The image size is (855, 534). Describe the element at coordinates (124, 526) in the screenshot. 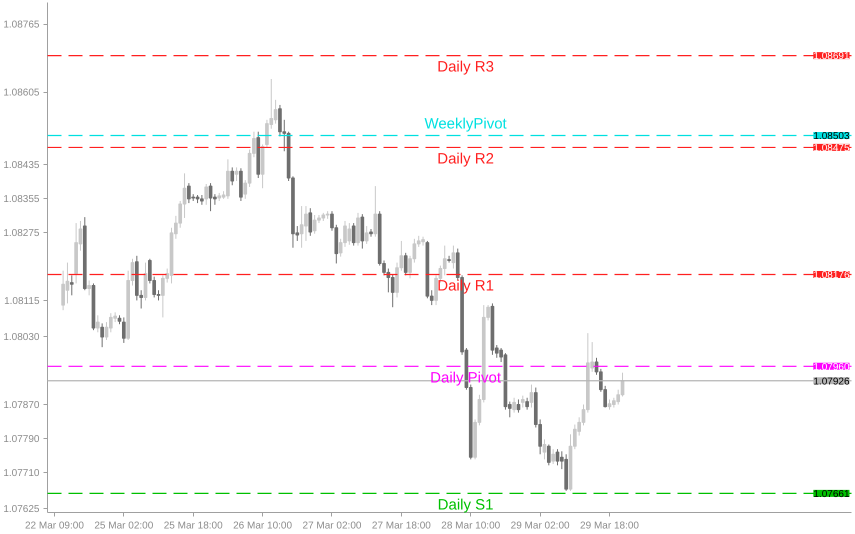

I see `x-tick-label: 25 Mar 02:00` at that location.